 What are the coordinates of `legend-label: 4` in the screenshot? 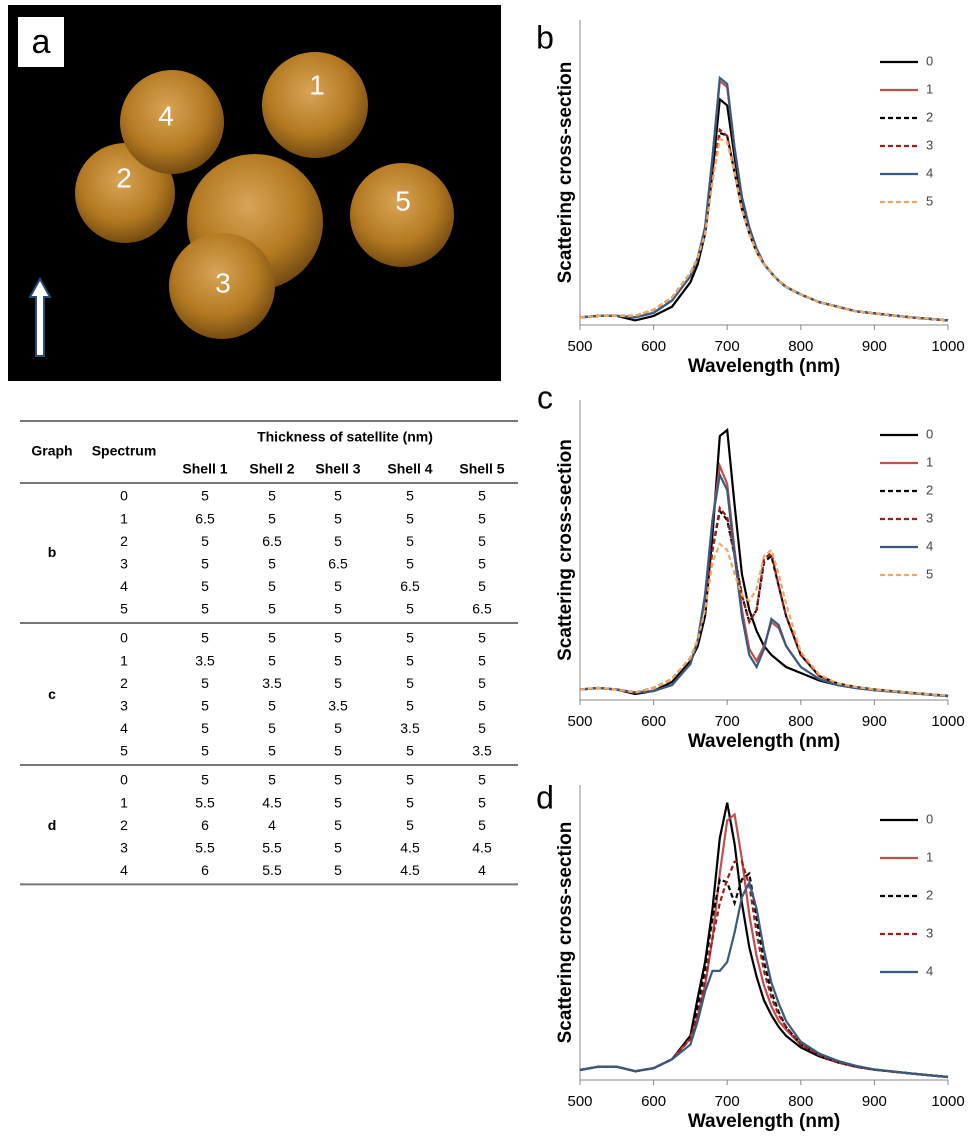 It's located at (929, 545).